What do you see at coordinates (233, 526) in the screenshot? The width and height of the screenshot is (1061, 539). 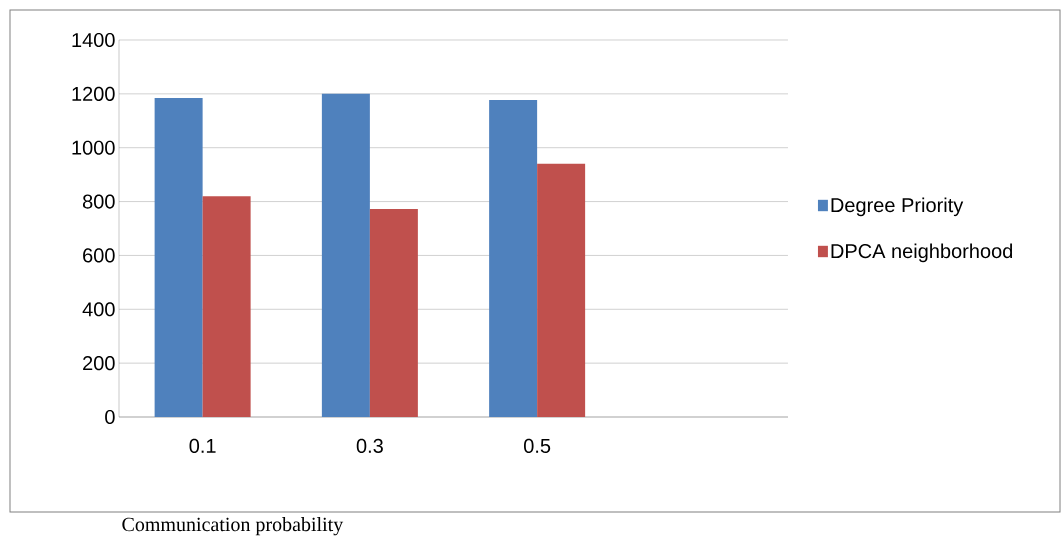 I see `x-axis-title: Communication probability` at bounding box center [233, 526].